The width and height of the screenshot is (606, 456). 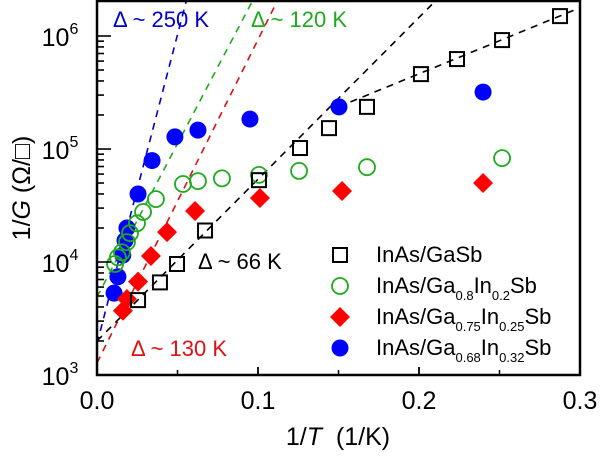 What do you see at coordinates (340, 348) in the screenshot?
I see `legend-marker-circle-filled` at bounding box center [340, 348].